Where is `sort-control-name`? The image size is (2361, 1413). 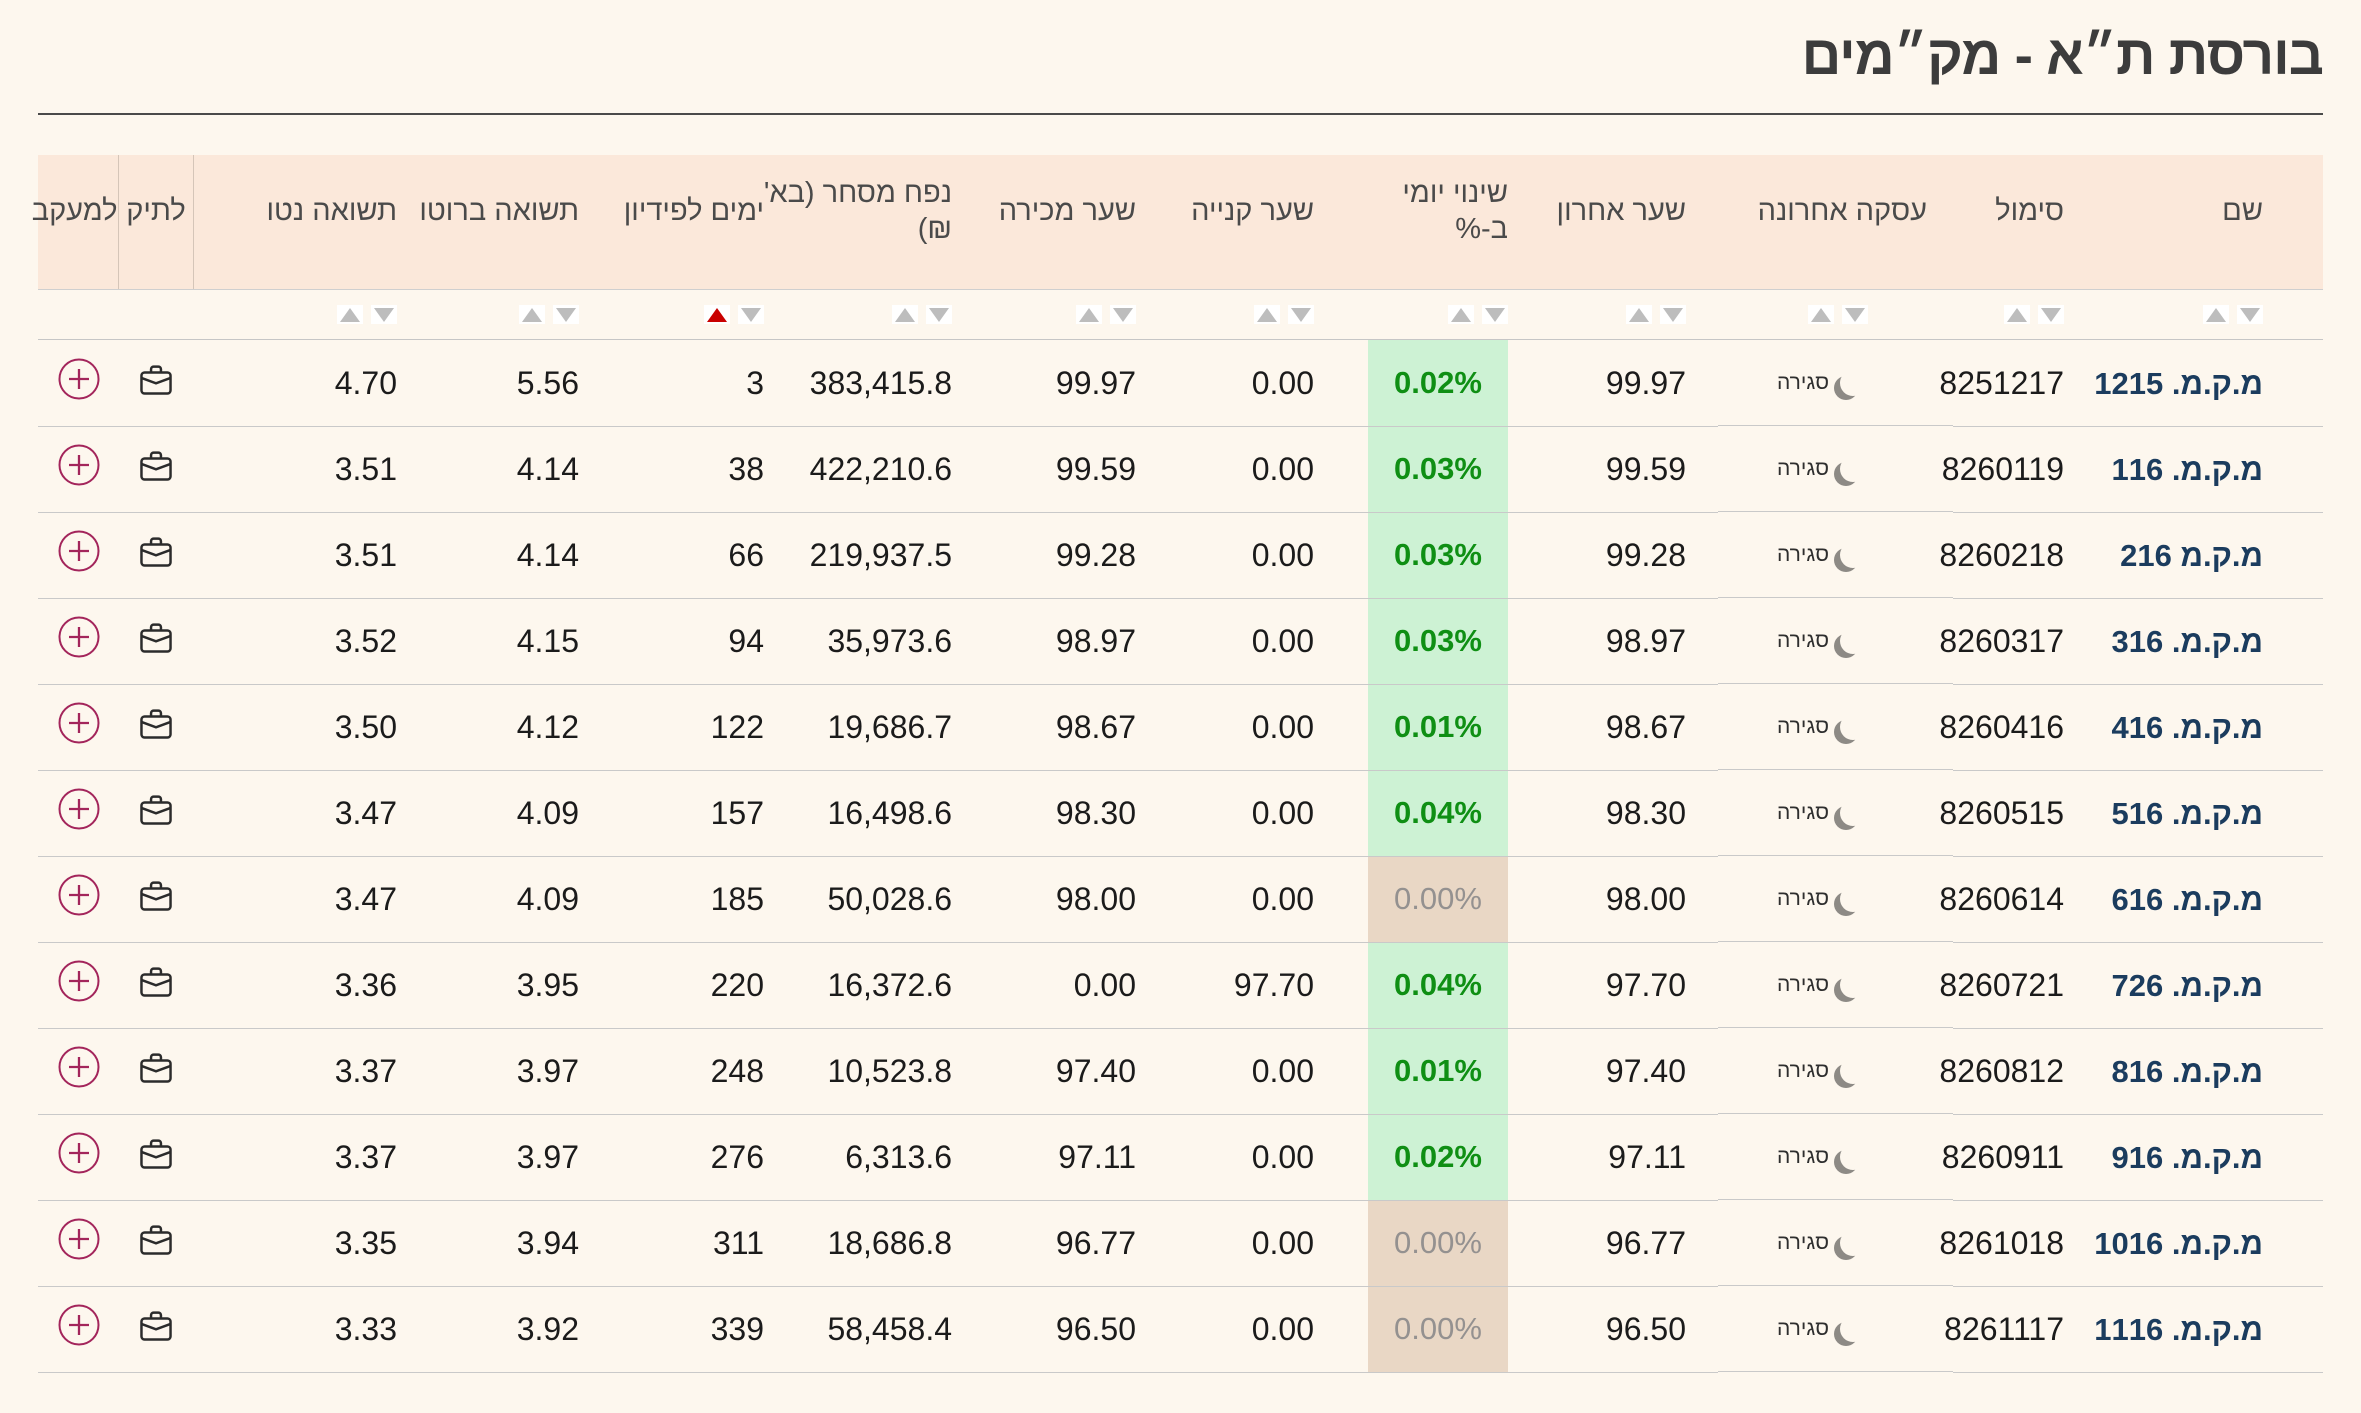
sort-control-name is located at coordinates (2233, 315).